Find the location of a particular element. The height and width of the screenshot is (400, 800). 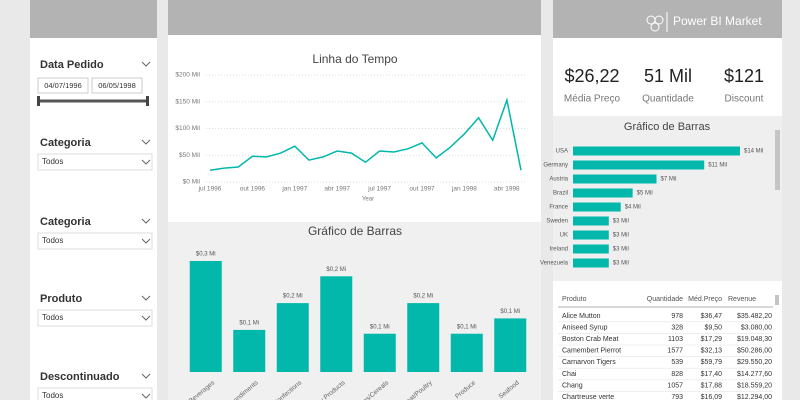

table-cell: $35.482,20 is located at coordinates (754, 316).